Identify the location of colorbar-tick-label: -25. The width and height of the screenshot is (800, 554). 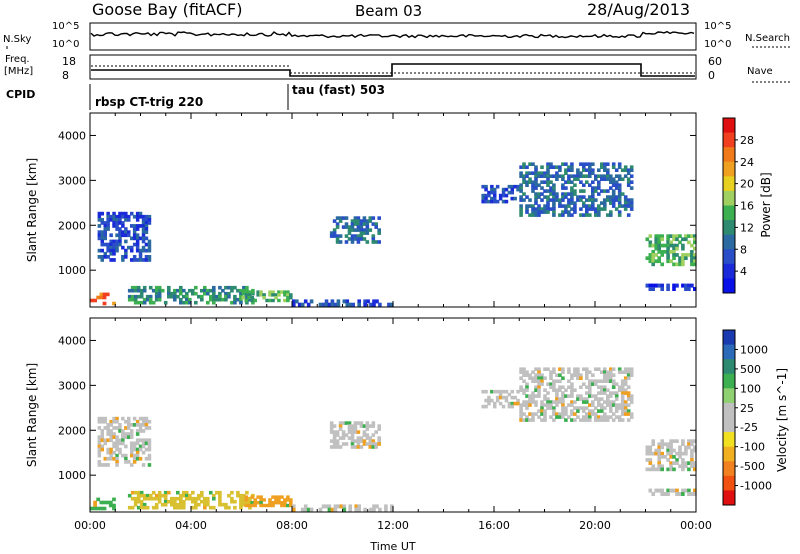
(749, 427).